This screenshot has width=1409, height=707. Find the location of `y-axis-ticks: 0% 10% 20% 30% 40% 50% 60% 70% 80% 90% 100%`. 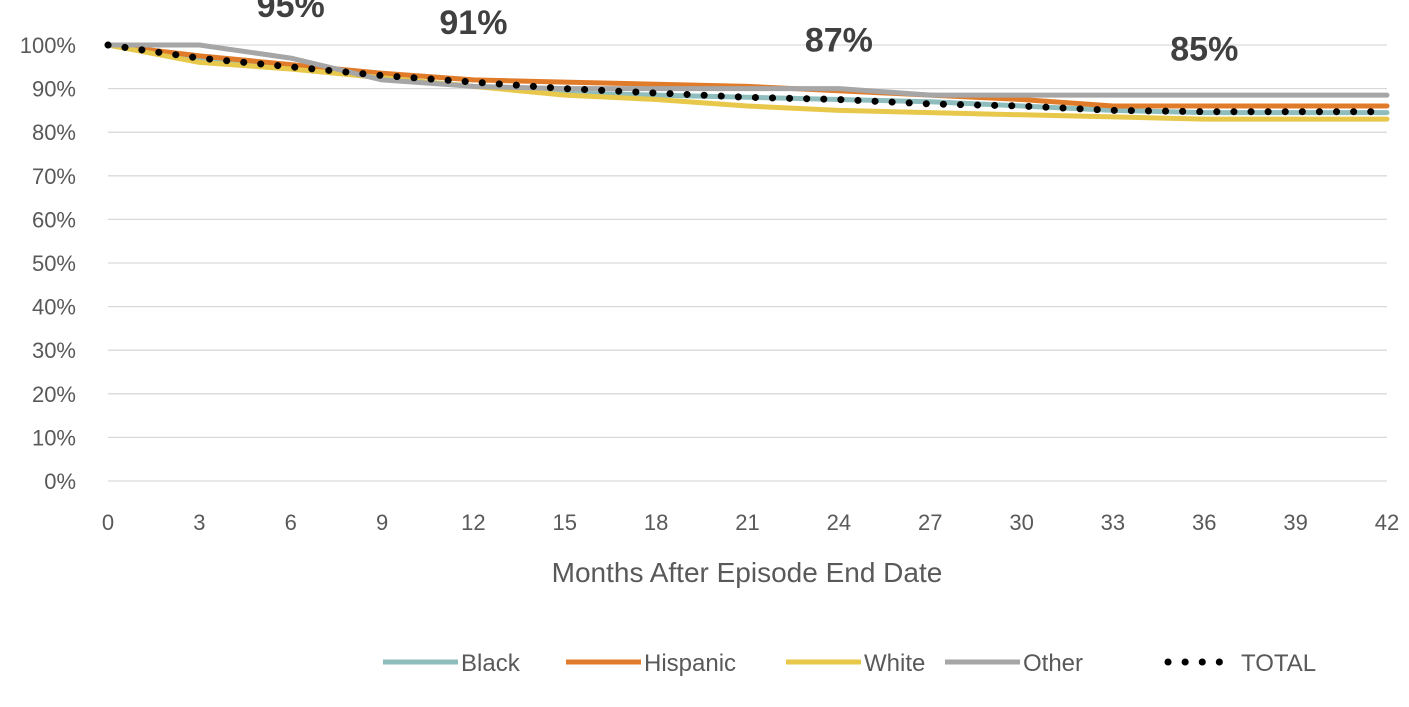

y-axis-ticks: 0% 10% 20% 30% 40% 50% 60% 70% 80% 90% 100% is located at coordinates (48, 263).